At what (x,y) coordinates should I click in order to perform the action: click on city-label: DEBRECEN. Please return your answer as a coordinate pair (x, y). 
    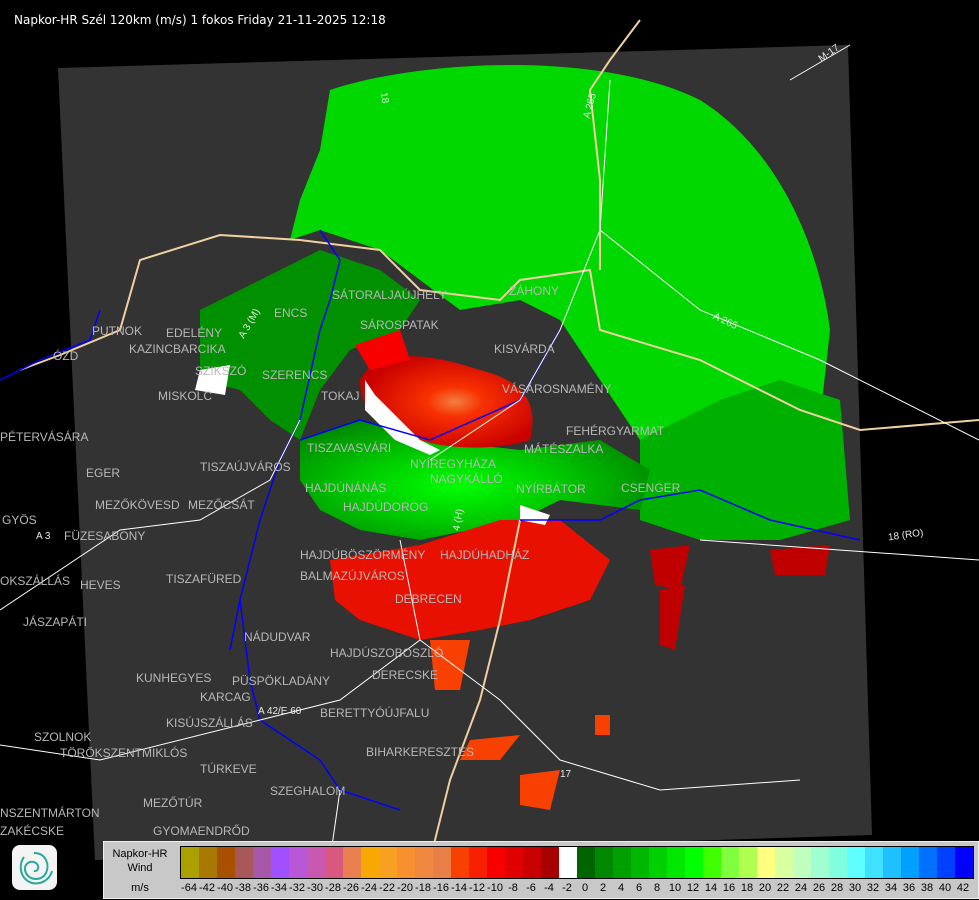
    Looking at the image, I should click on (428, 599).